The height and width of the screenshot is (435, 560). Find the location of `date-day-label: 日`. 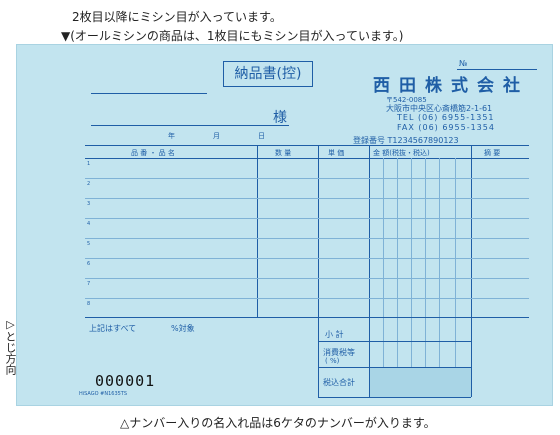

date-day-label: 日 is located at coordinates (261, 136).